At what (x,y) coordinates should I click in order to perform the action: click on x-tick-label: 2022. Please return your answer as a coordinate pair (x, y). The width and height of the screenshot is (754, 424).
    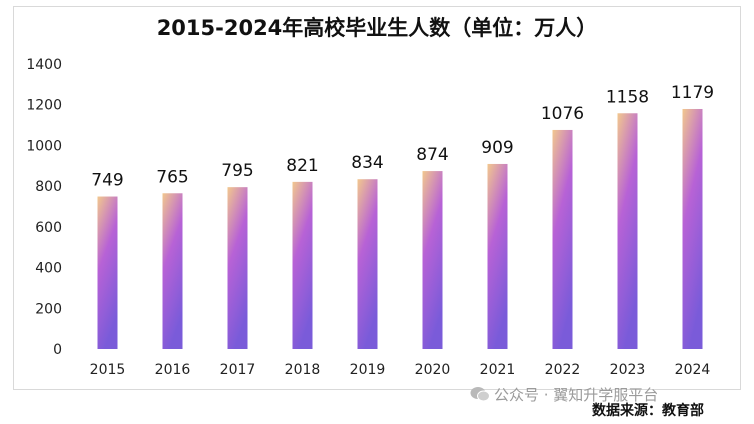
    Looking at the image, I should click on (563, 370).